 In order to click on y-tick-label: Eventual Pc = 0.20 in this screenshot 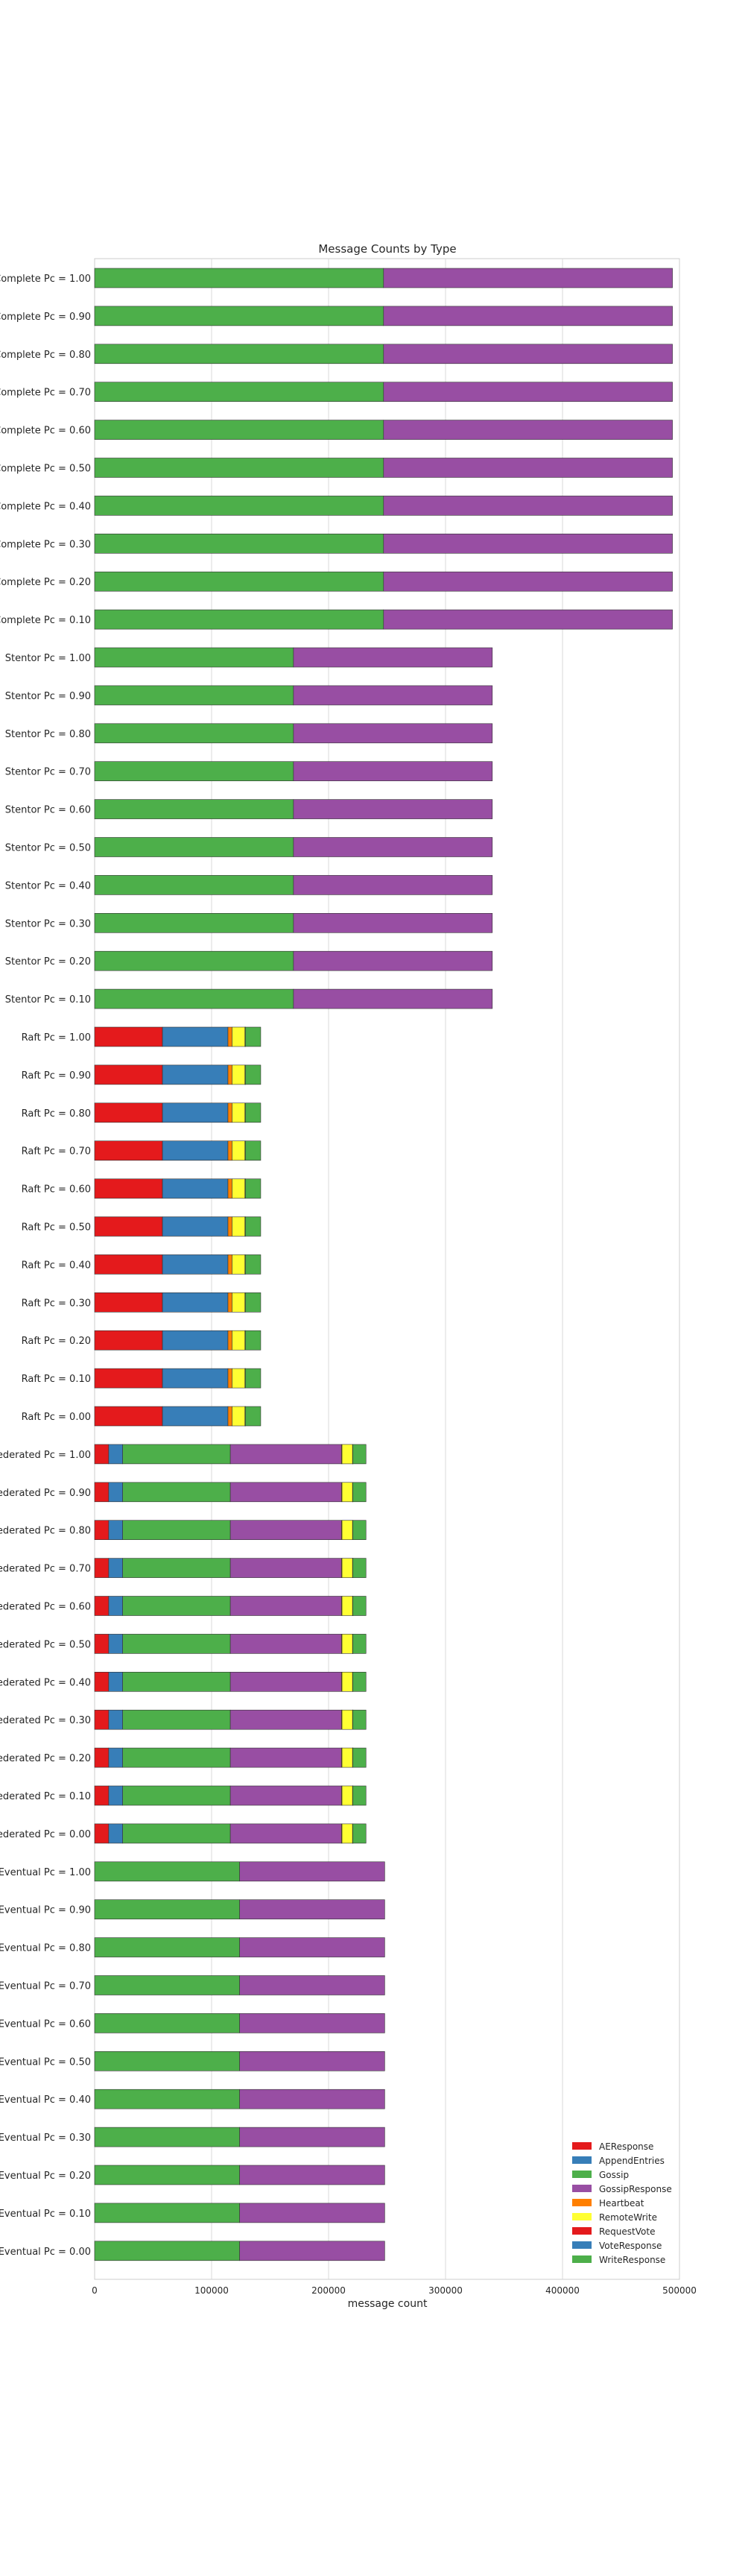, I will do `click(45, 2176)`.